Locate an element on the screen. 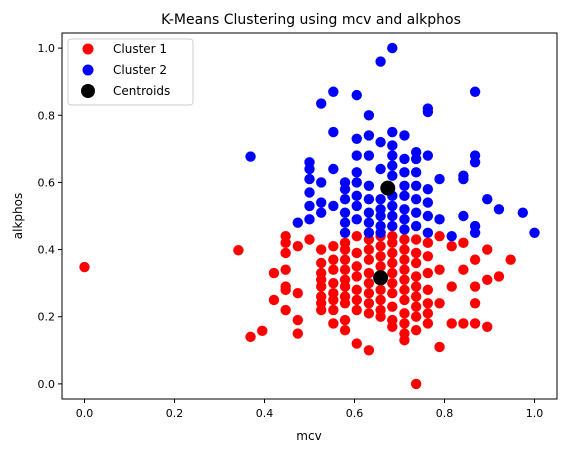 This screenshot has height=458, width=567. centroid-point is located at coordinates (381, 278).